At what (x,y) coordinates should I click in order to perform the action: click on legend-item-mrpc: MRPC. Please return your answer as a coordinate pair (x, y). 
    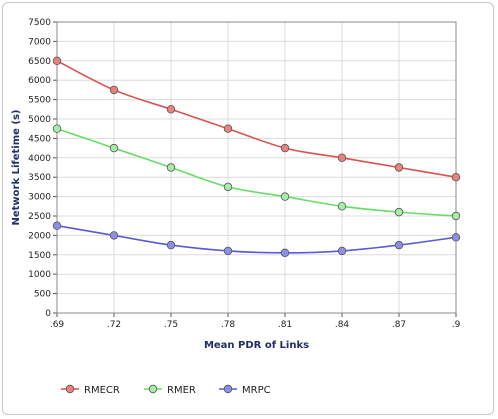
    Looking at the image, I should click on (245, 390).